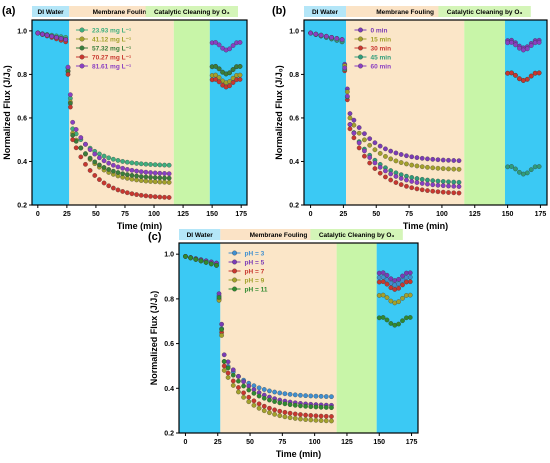 The image size is (550, 463). I want to click on x-tick-label: 125, so click(347, 442).